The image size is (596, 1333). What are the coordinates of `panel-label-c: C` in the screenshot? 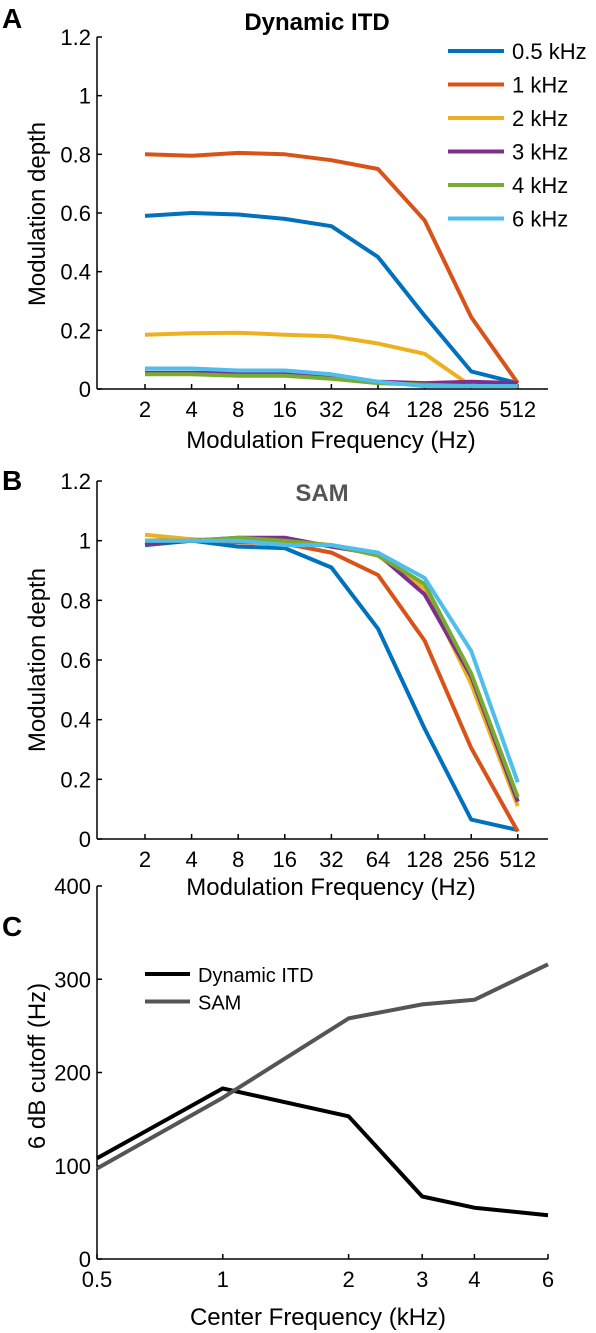 It's located at (12, 926).